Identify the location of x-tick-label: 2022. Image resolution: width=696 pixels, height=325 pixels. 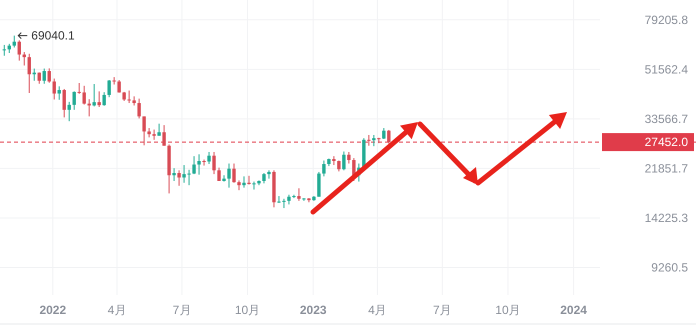
(52, 310).